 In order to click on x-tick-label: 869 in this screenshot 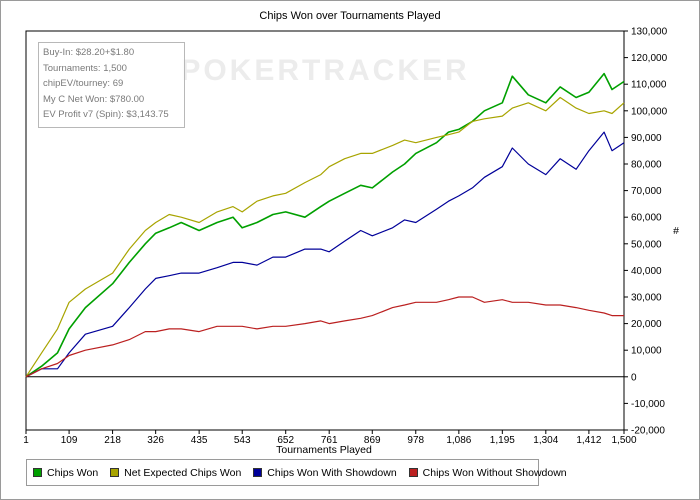, I will do `click(372, 440)`.